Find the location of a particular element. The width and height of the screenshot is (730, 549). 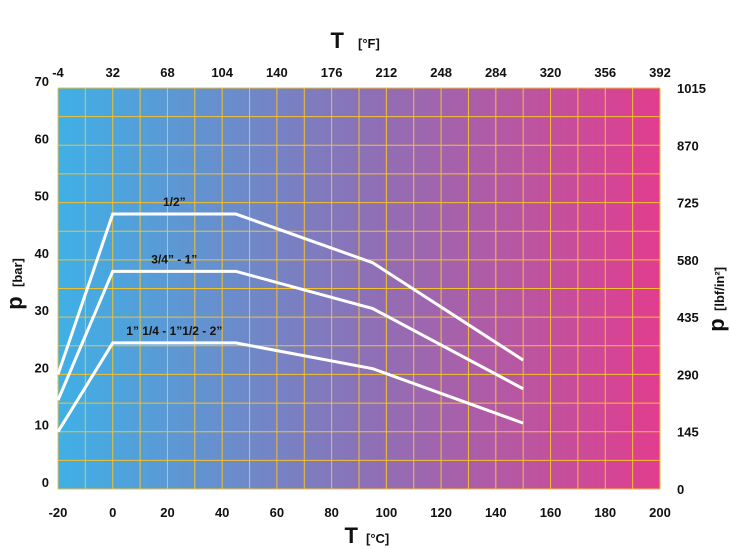

bottom-axis-unit: [°C] is located at coordinates (377, 538).